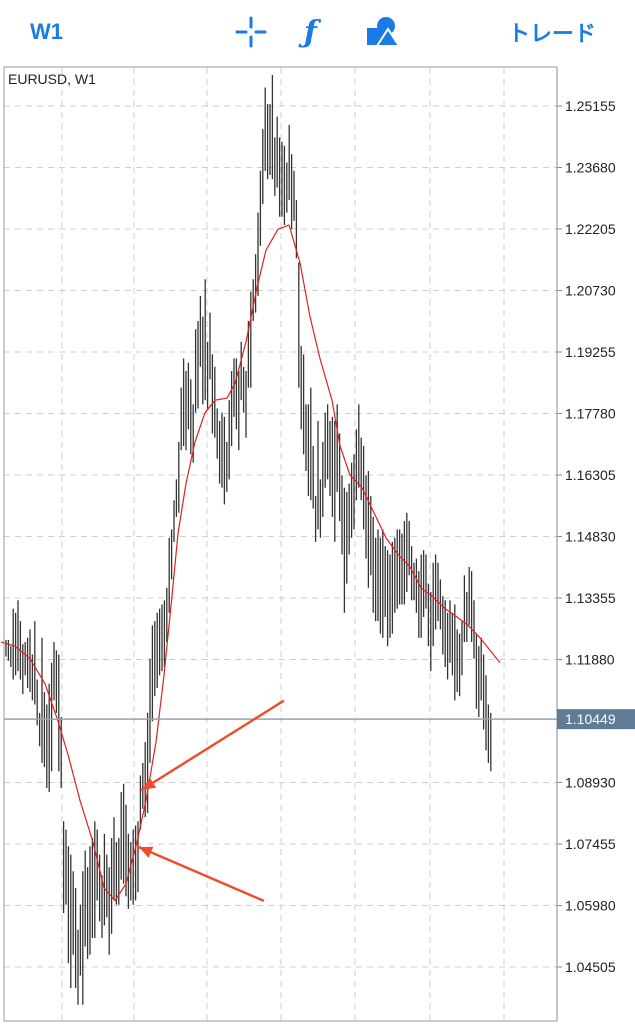 The image size is (635, 1029). I want to click on shapes-icon, so click(383, 32).